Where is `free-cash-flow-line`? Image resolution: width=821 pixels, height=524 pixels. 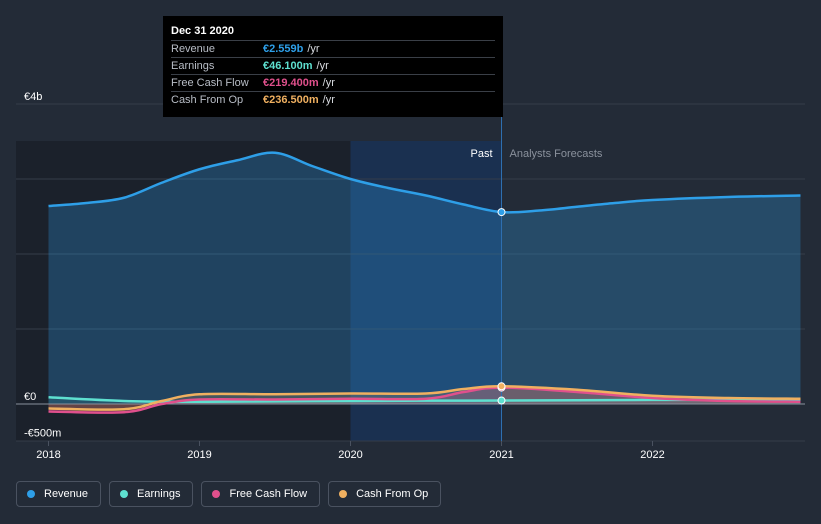
free-cash-flow-line is located at coordinates (424, 400).